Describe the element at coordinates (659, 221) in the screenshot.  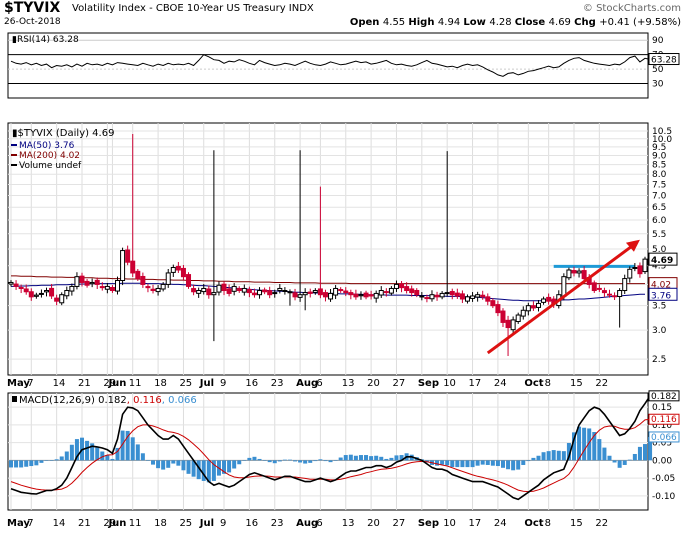
I see `price-tick-label: 6.0` at that location.